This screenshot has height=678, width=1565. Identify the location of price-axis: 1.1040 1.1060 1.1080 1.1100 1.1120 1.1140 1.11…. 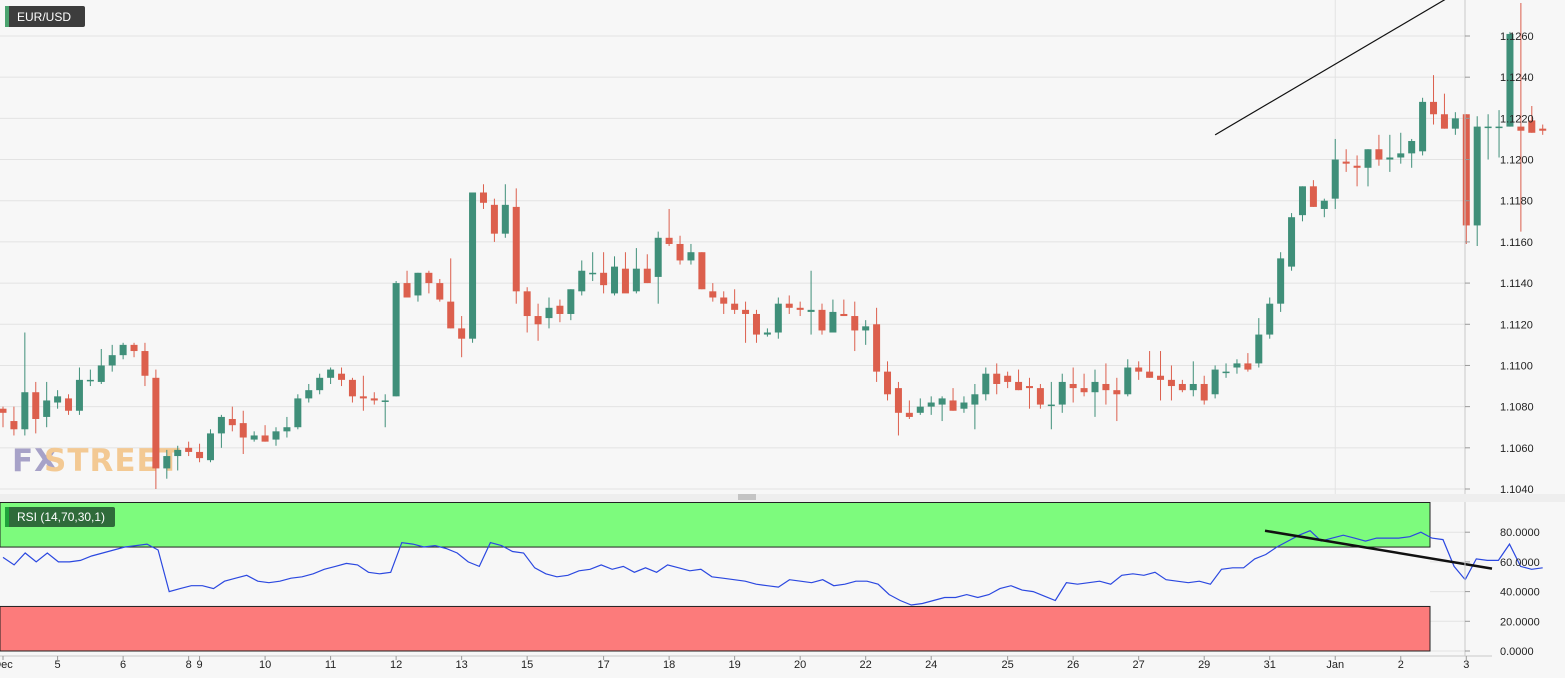
(1499, 263).